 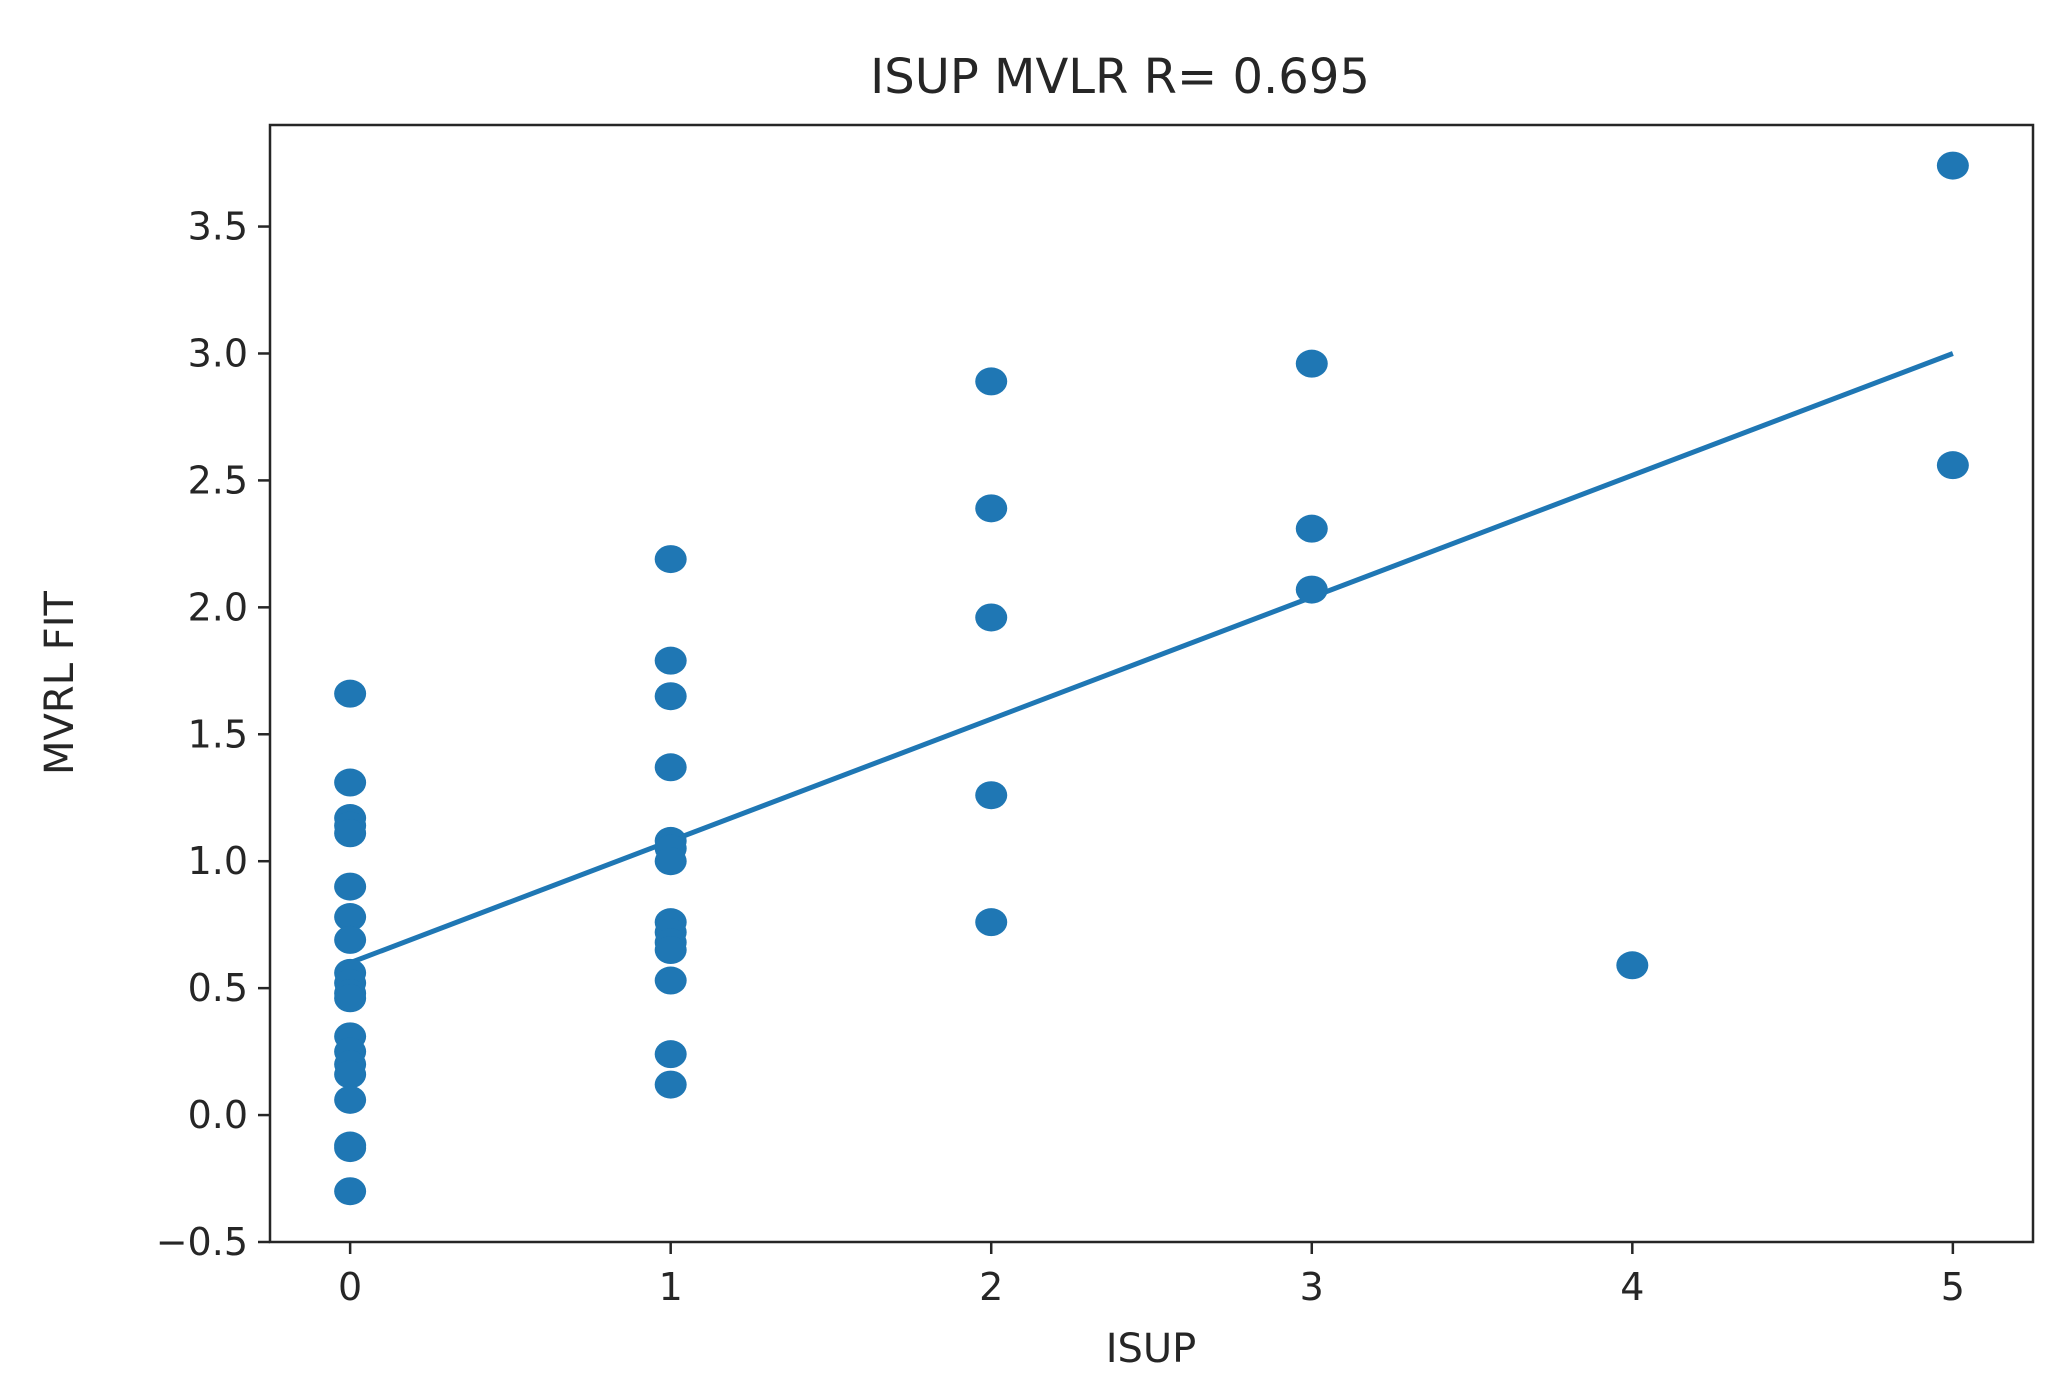 I want to click on y-tick-label: 2.0, so click(x=218, y=607).